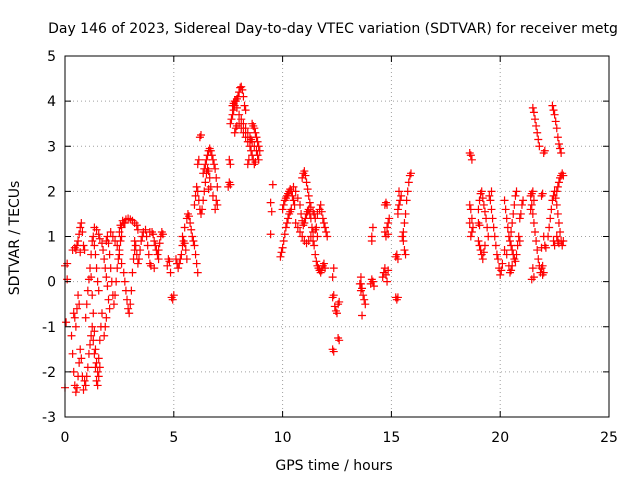 The image size is (640, 480). I want to click on y-tick-label: 0, so click(51, 283).